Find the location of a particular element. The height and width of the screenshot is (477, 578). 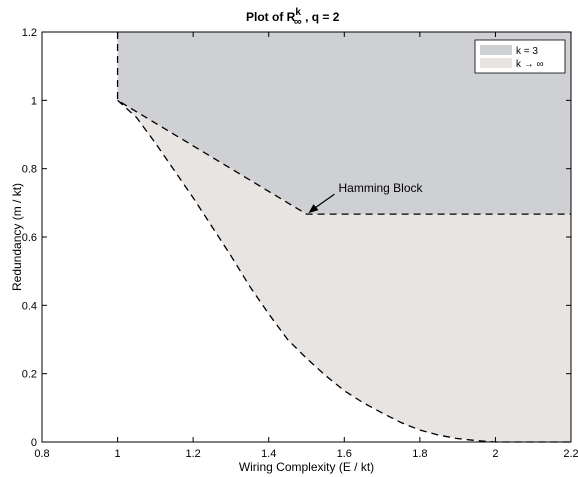

x-axis-label: Wiring Complexity (E / kt) is located at coordinates (306, 467).